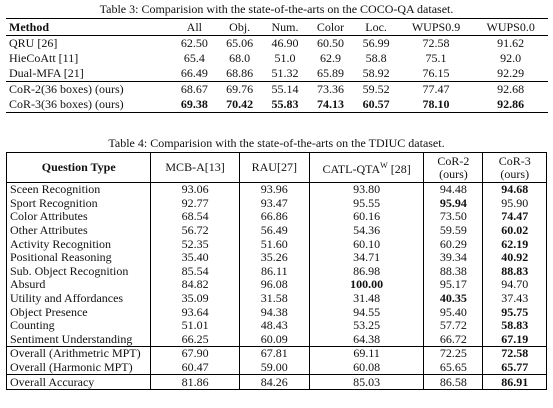 This screenshot has width=553, height=408. I want to click on cell: 75.1, so click(436, 58).